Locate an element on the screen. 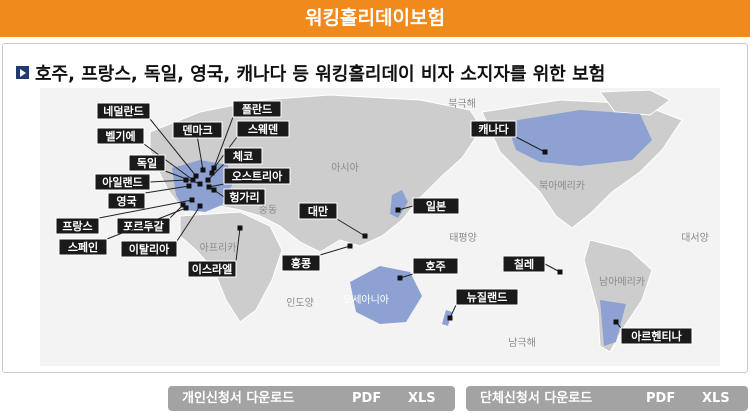 Image resolution: width=750 pixels, height=414 pixels. region-label: 인도양 is located at coordinates (300, 303).